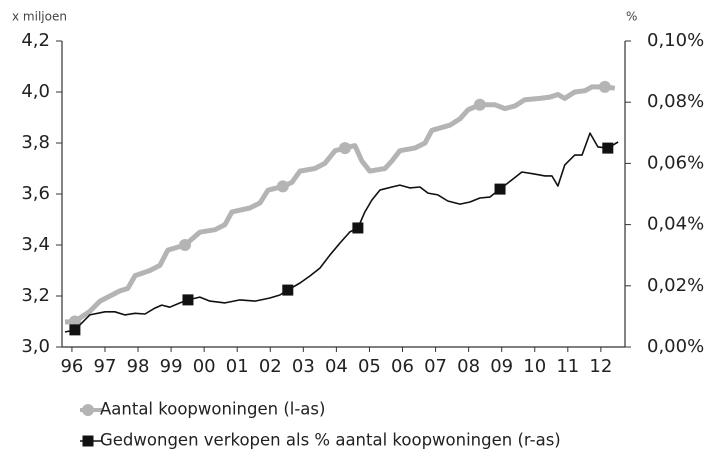 The image size is (725, 452). What do you see at coordinates (675, 40) in the screenshot?
I see `y2-tick-label: 0,10%` at bounding box center [675, 40].